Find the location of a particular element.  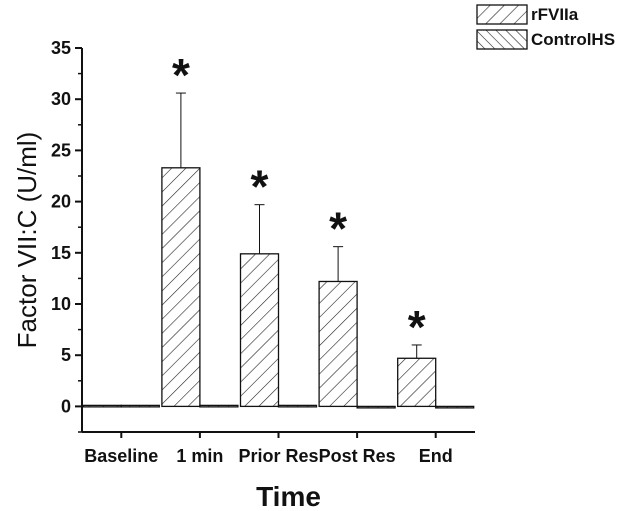

y-tick-label: 5 is located at coordinates (66, 355).